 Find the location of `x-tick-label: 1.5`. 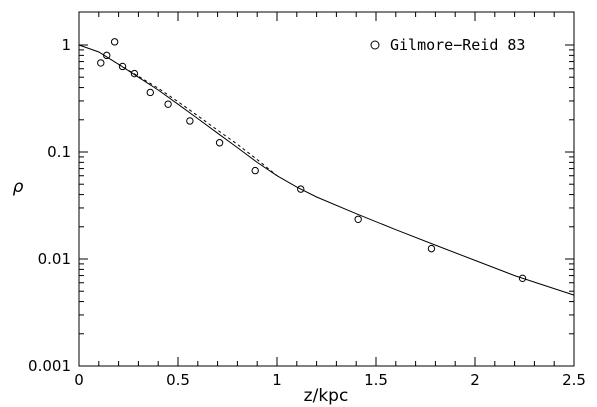

x-tick-label: 1.5 is located at coordinates (376, 380).